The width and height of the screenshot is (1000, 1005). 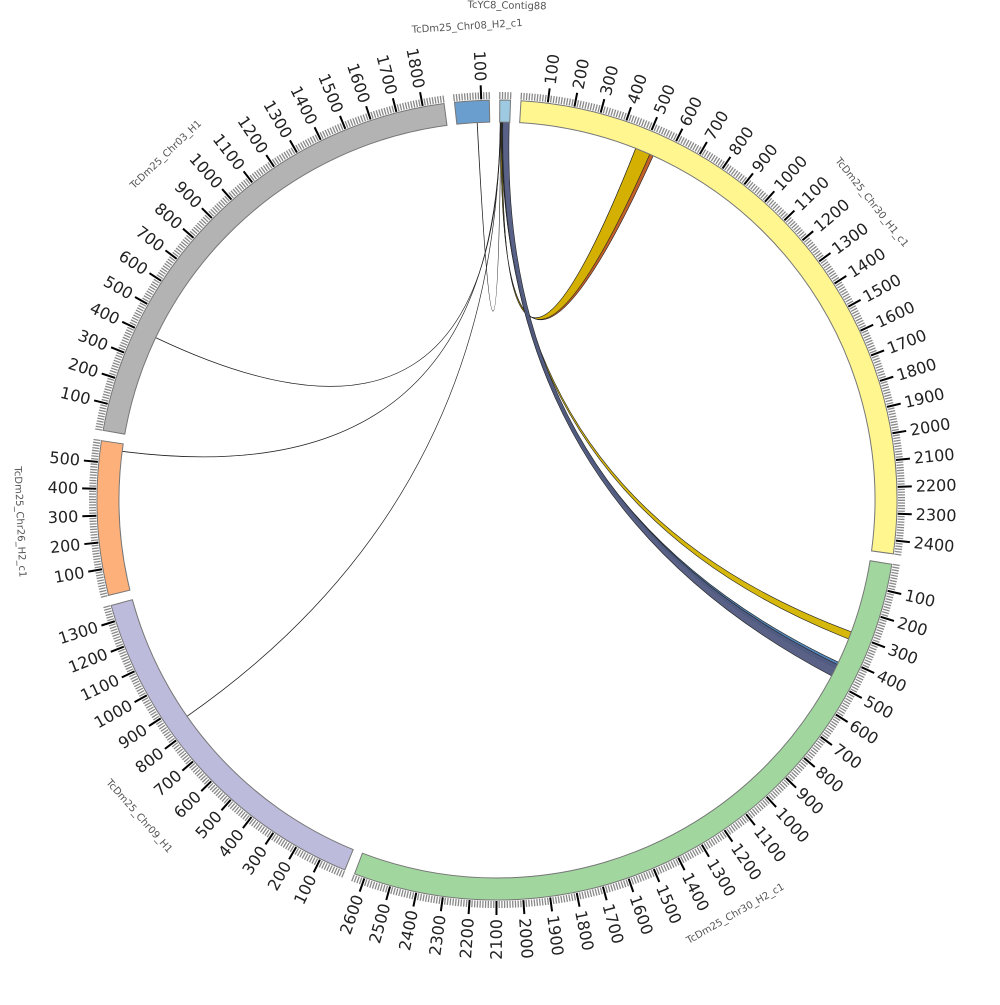 What do you see at coordinates (505, 111) in the screenshot?
I see `segment-tcyc8_contig88` at bounding box center [505, 111].